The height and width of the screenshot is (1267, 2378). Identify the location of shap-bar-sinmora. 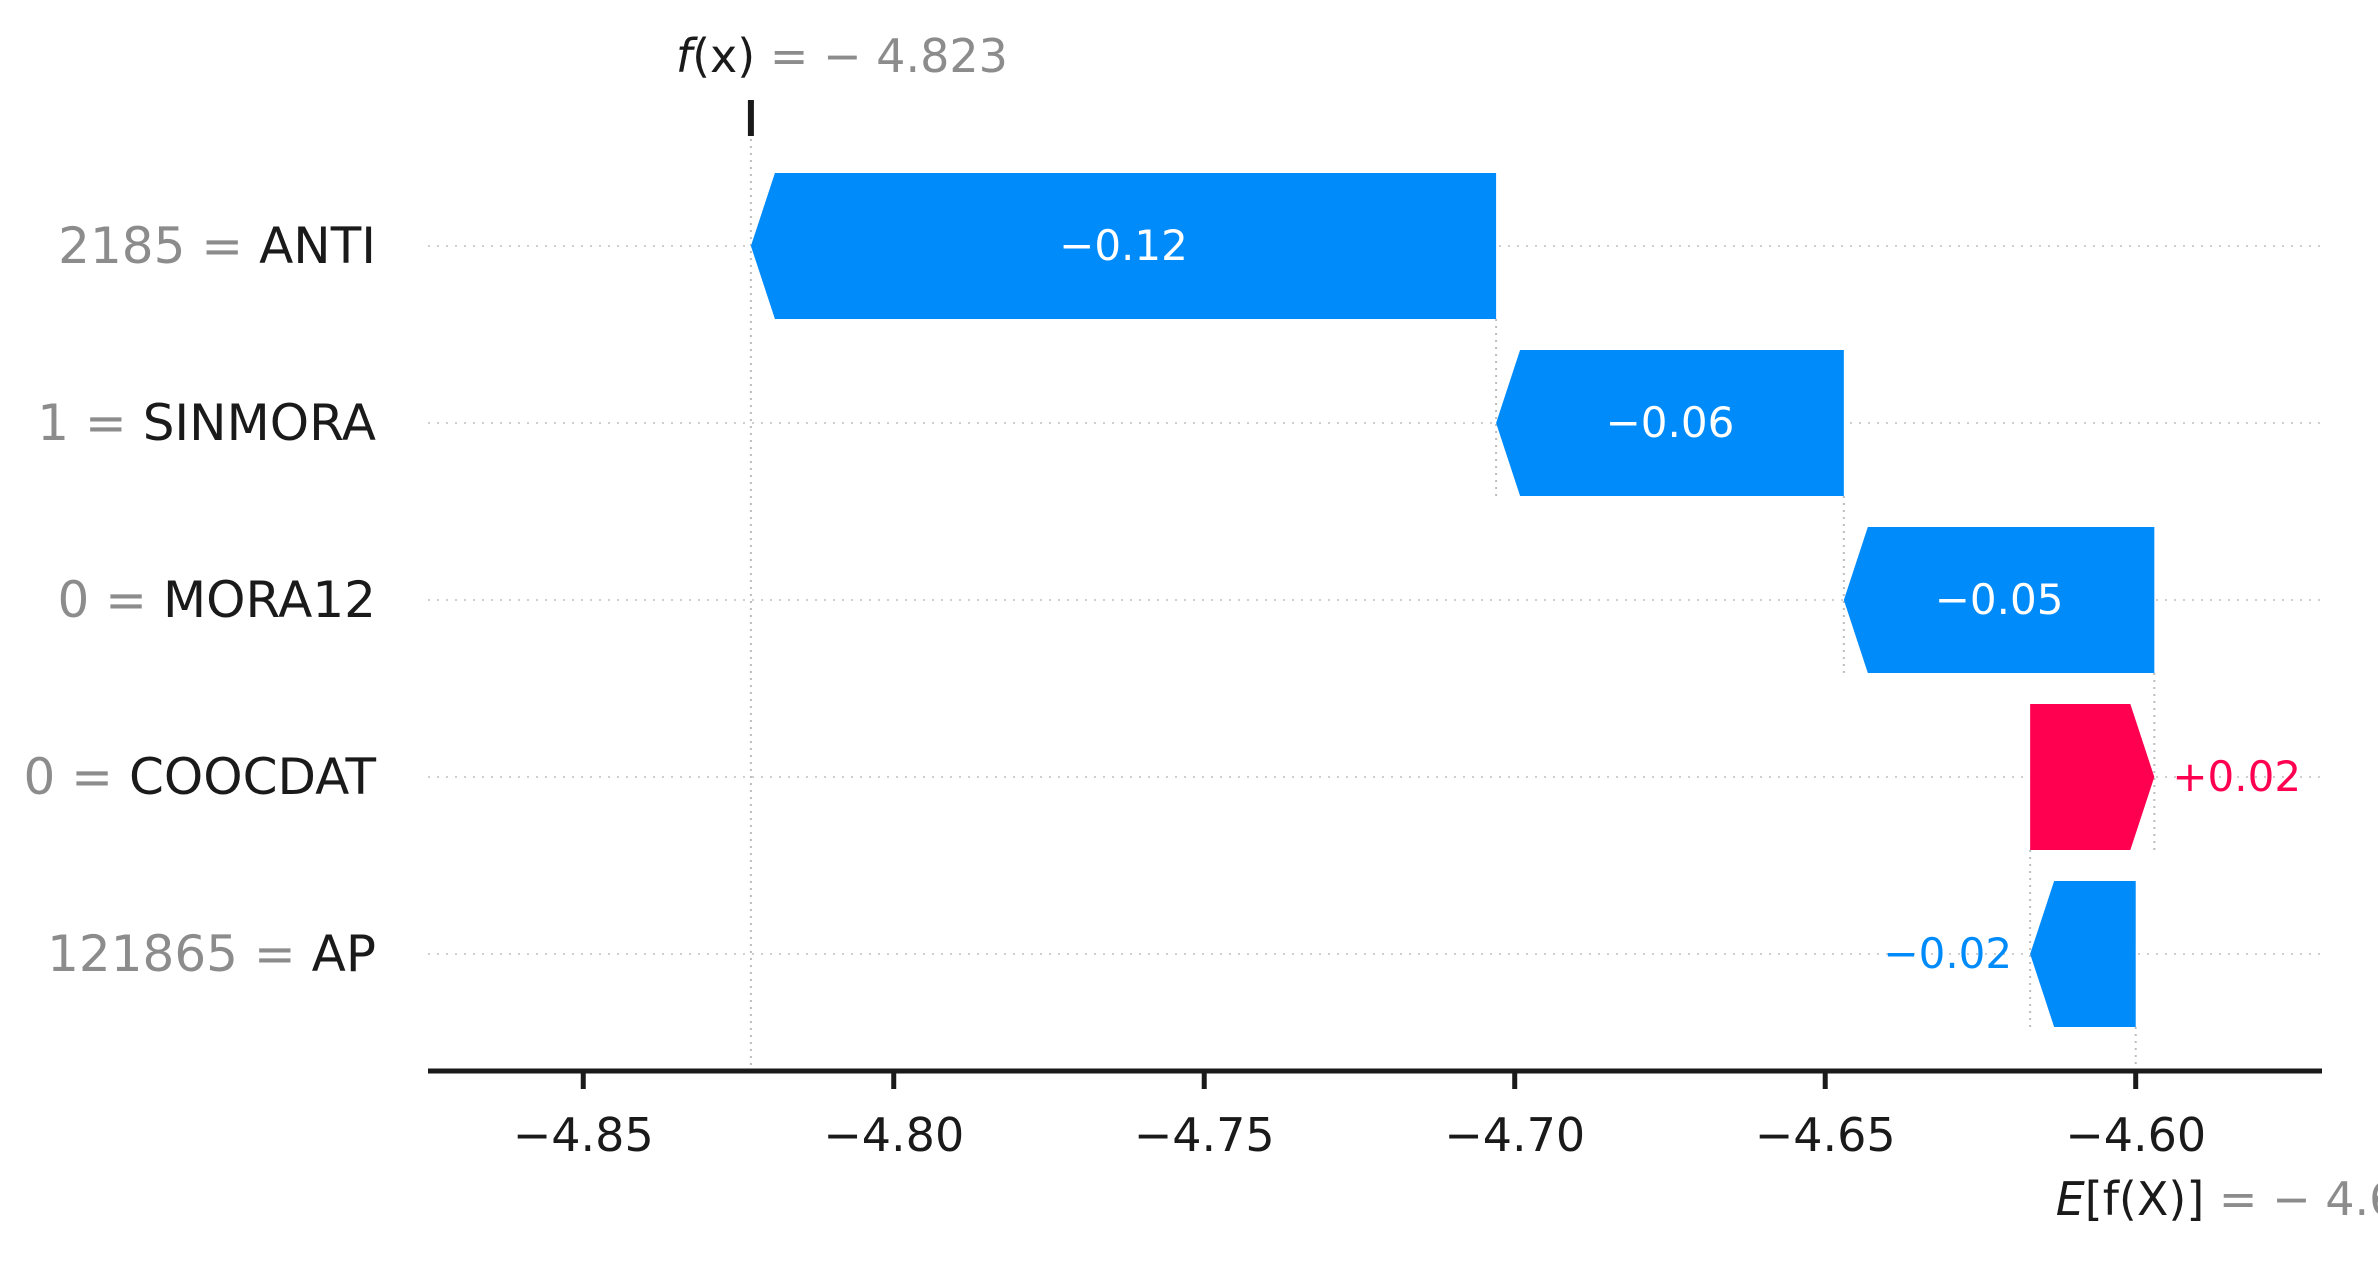
(1670, 423).